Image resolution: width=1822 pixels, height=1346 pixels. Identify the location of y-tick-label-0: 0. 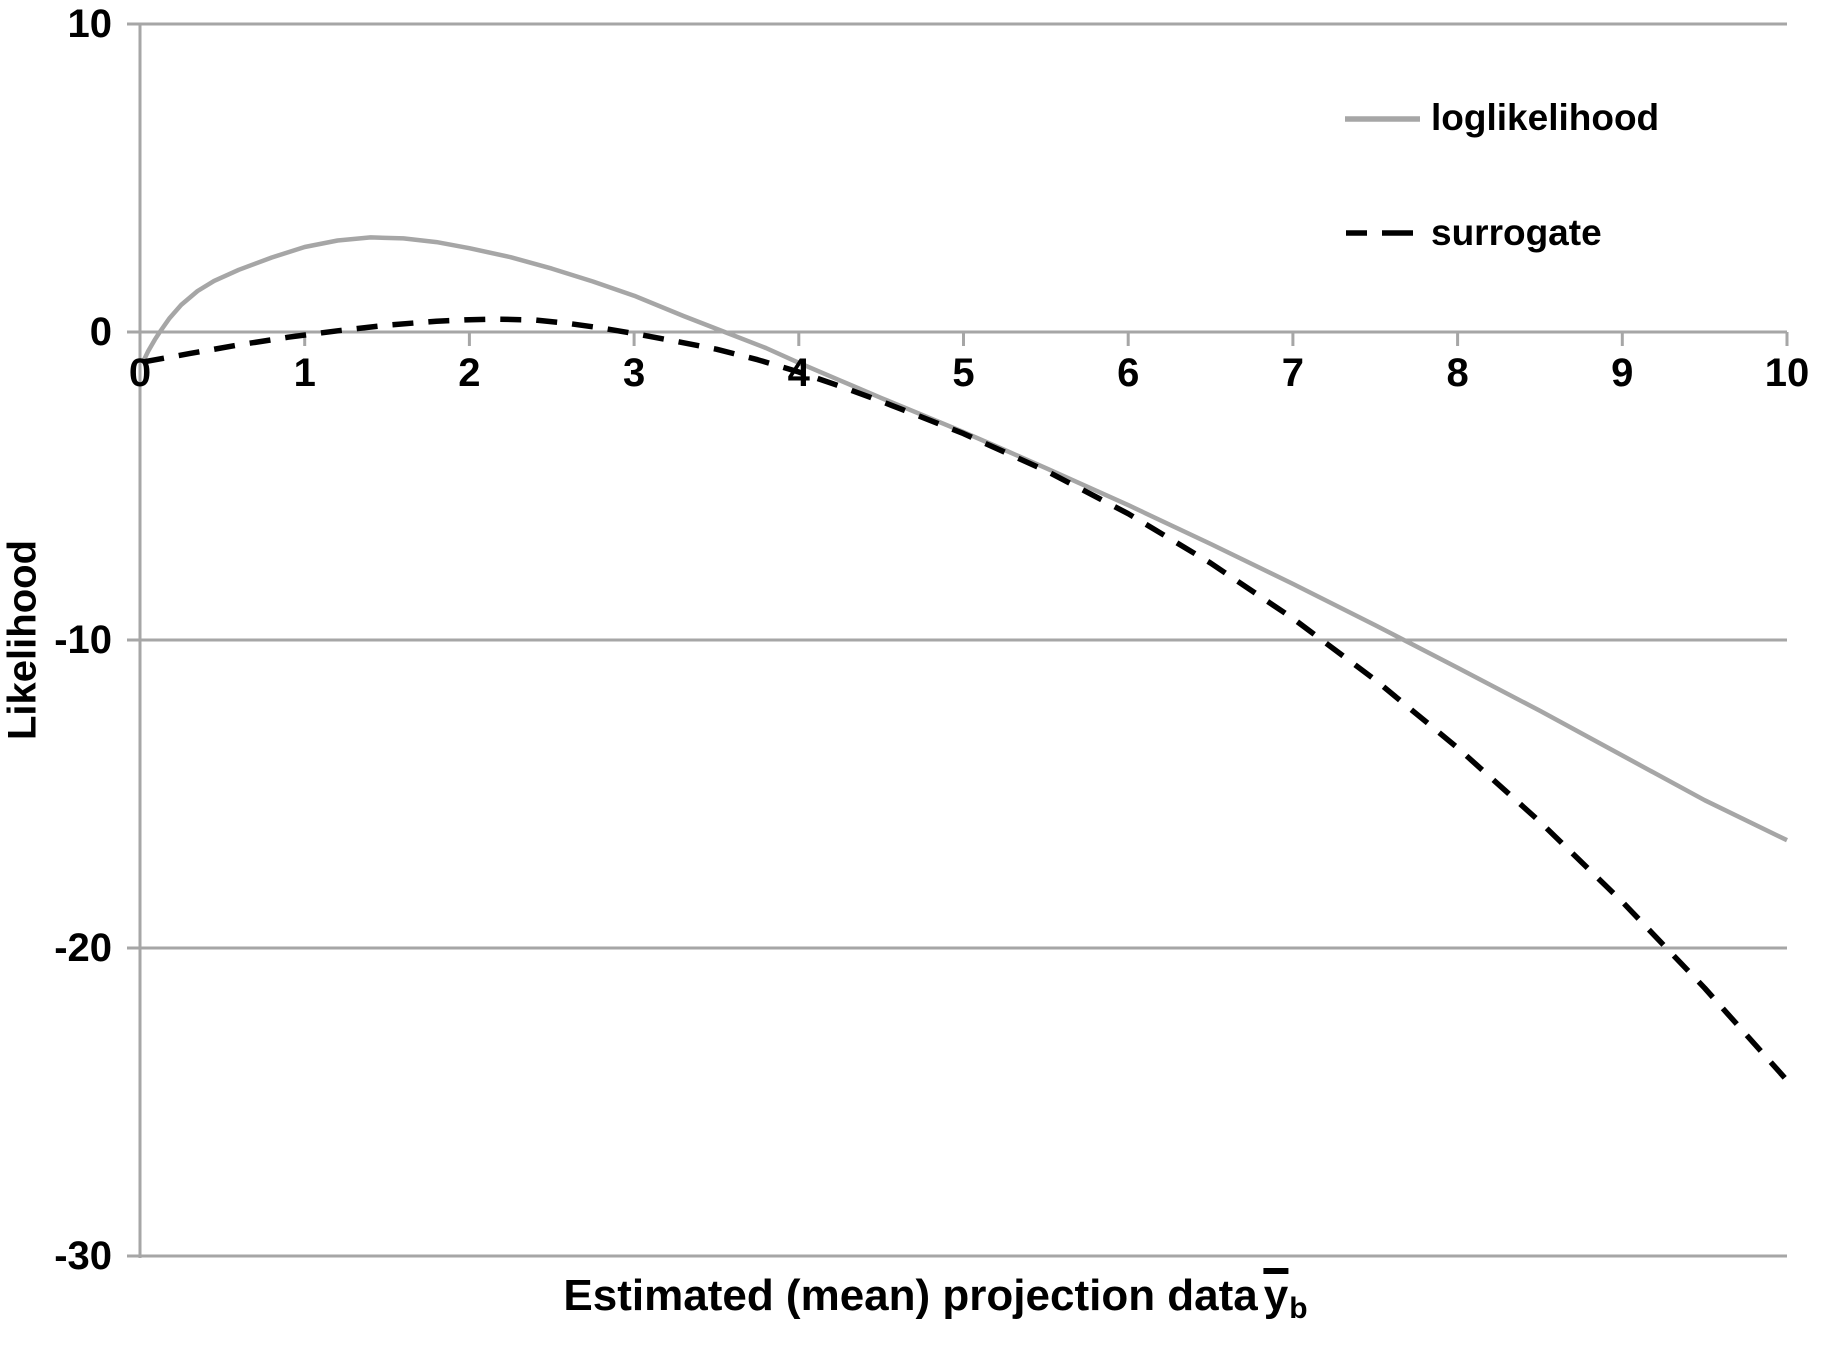
(100, 332).